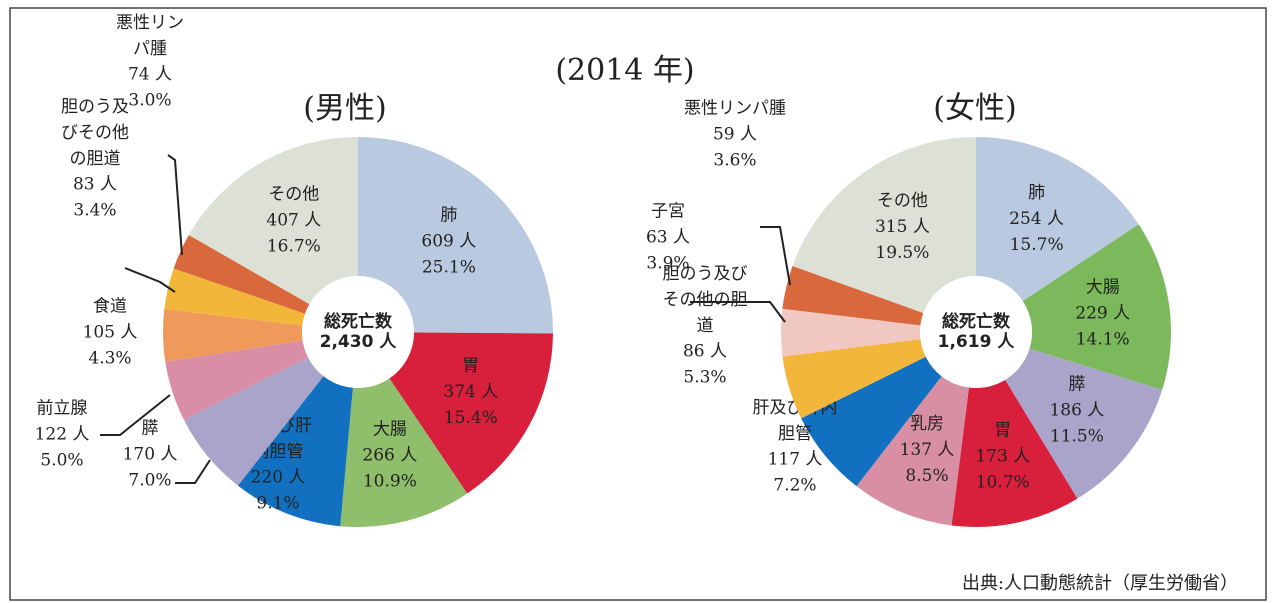 This screenshot has width=1276, height=603. I want to click on slice-label: 食道, so click(110, 307).